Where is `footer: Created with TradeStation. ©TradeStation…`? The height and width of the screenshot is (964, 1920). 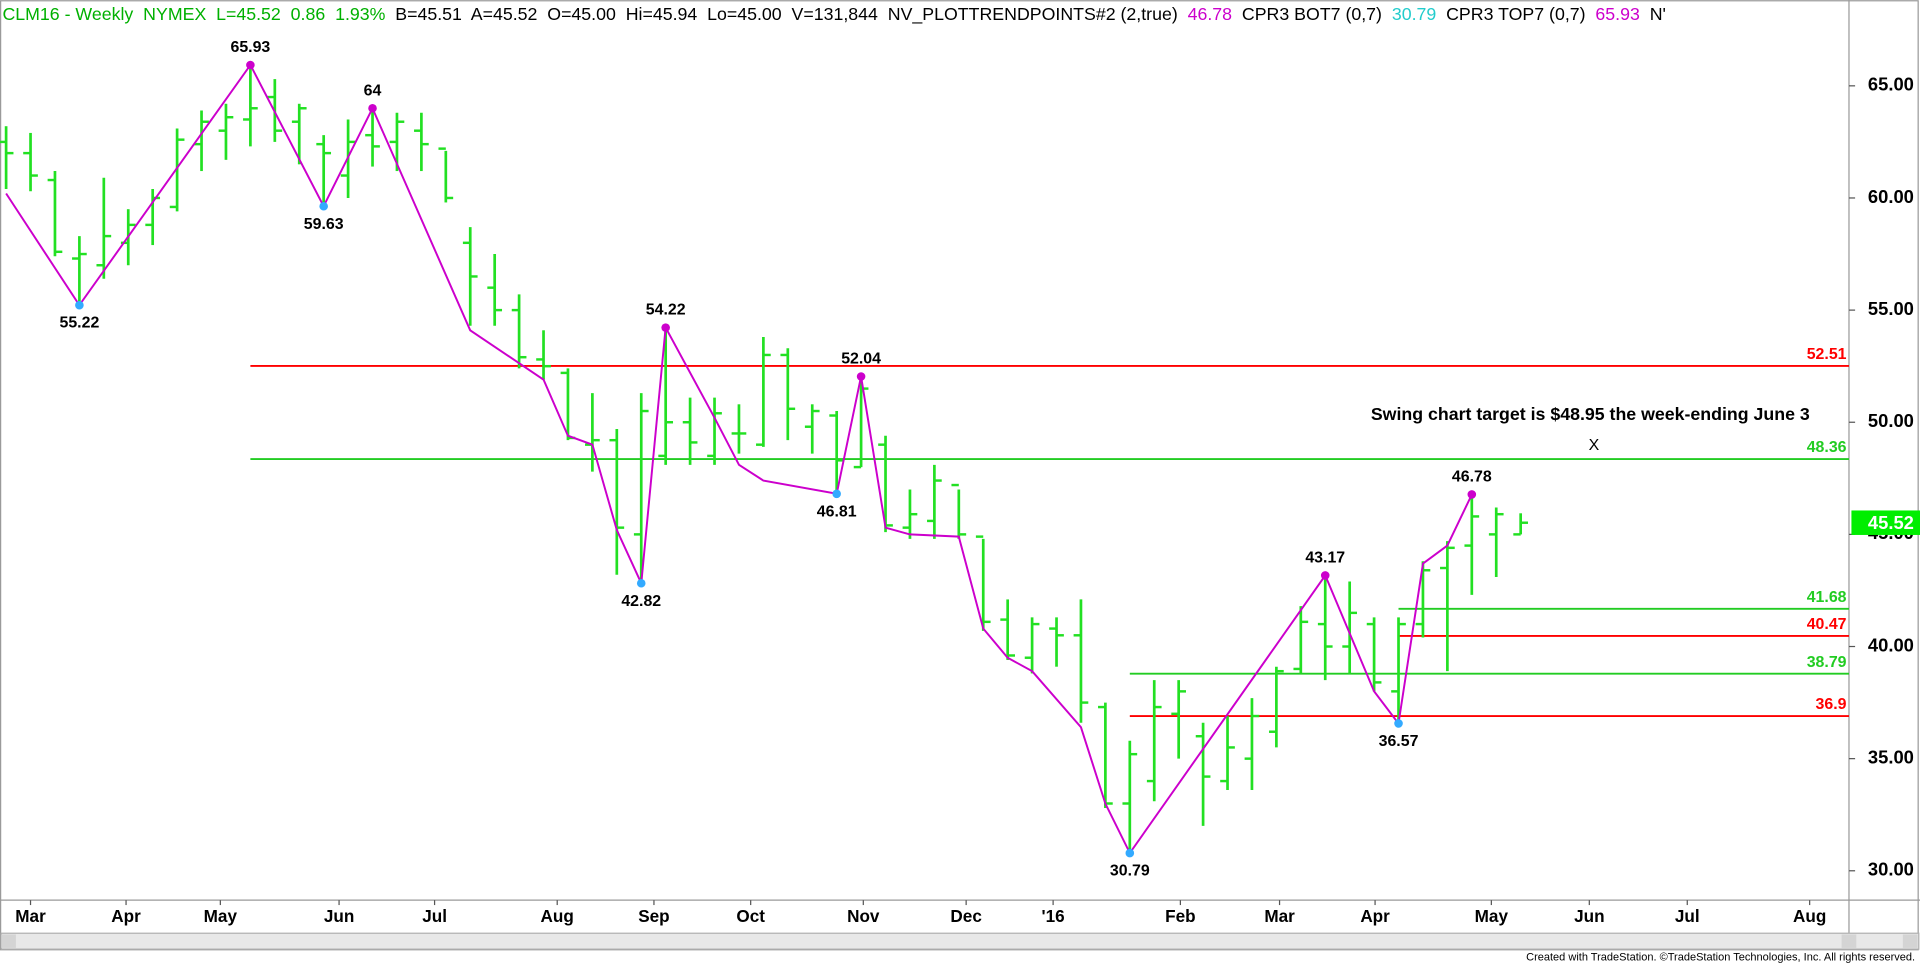
footer: Created with TradeStation. ©TradeStation… is located at coordinates (1720, 958).